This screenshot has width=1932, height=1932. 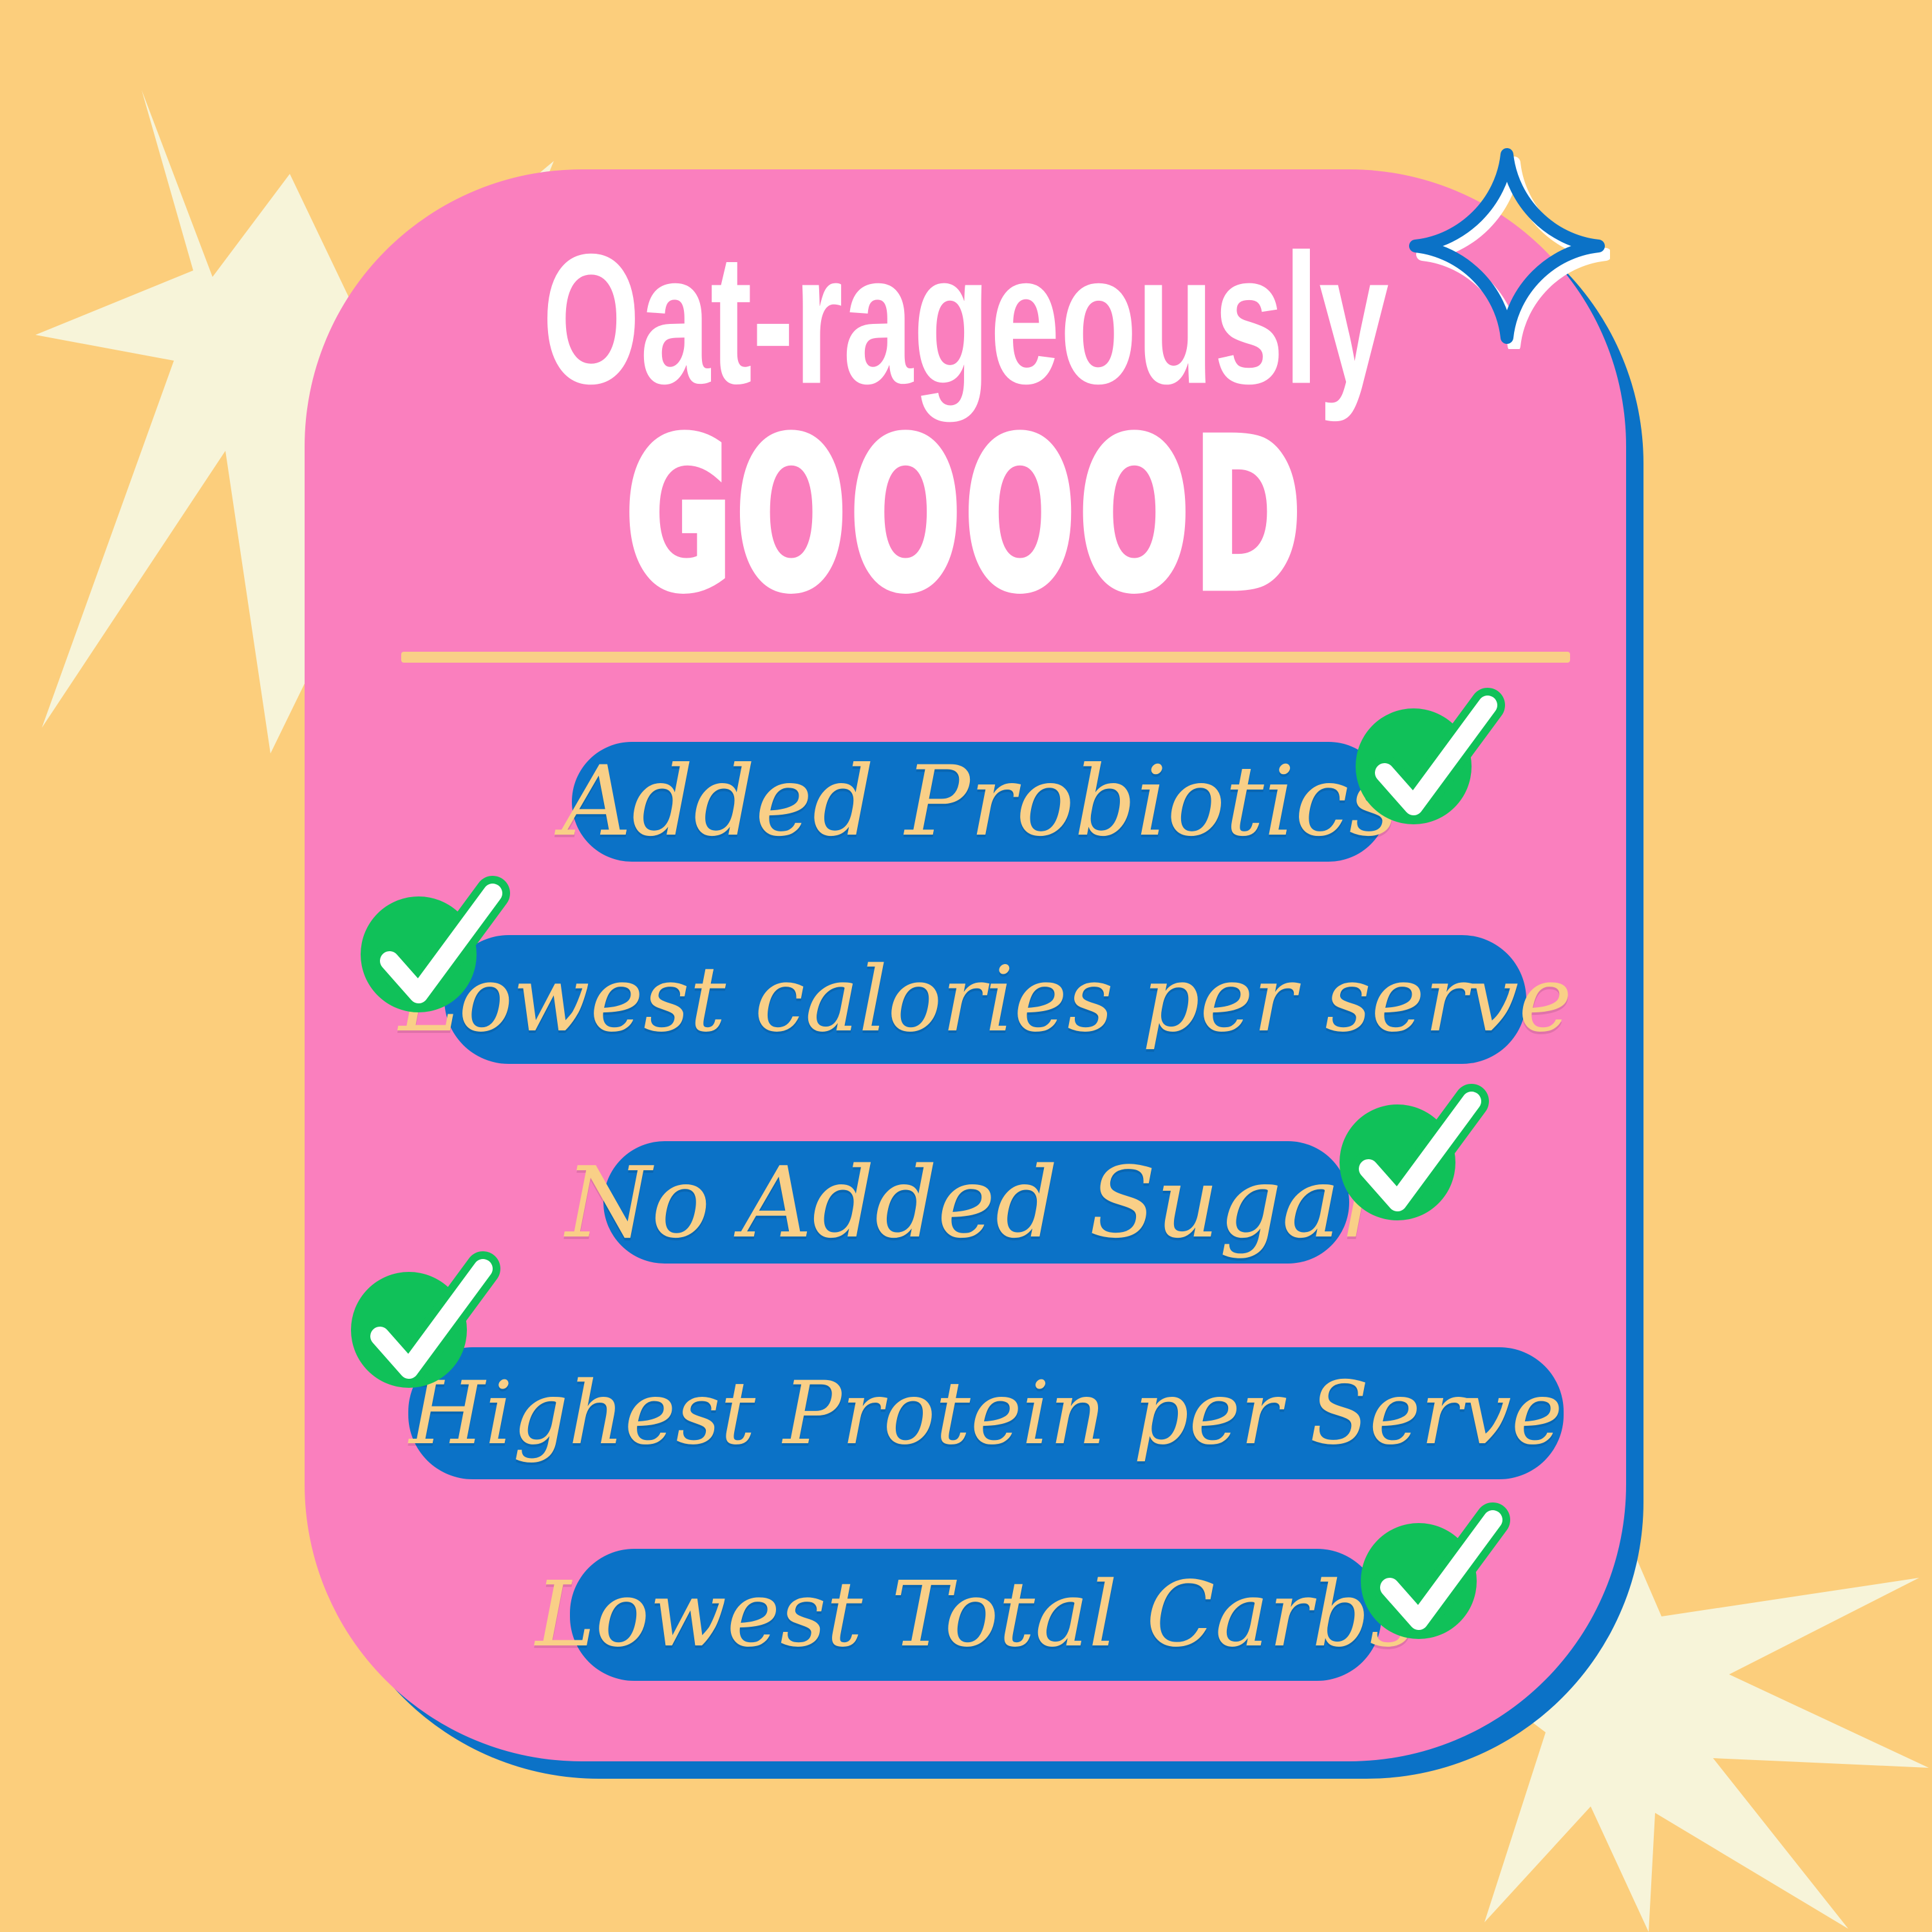 I want to click on poster-title-line1: Oat-rageously, so click(x=966, y=319).